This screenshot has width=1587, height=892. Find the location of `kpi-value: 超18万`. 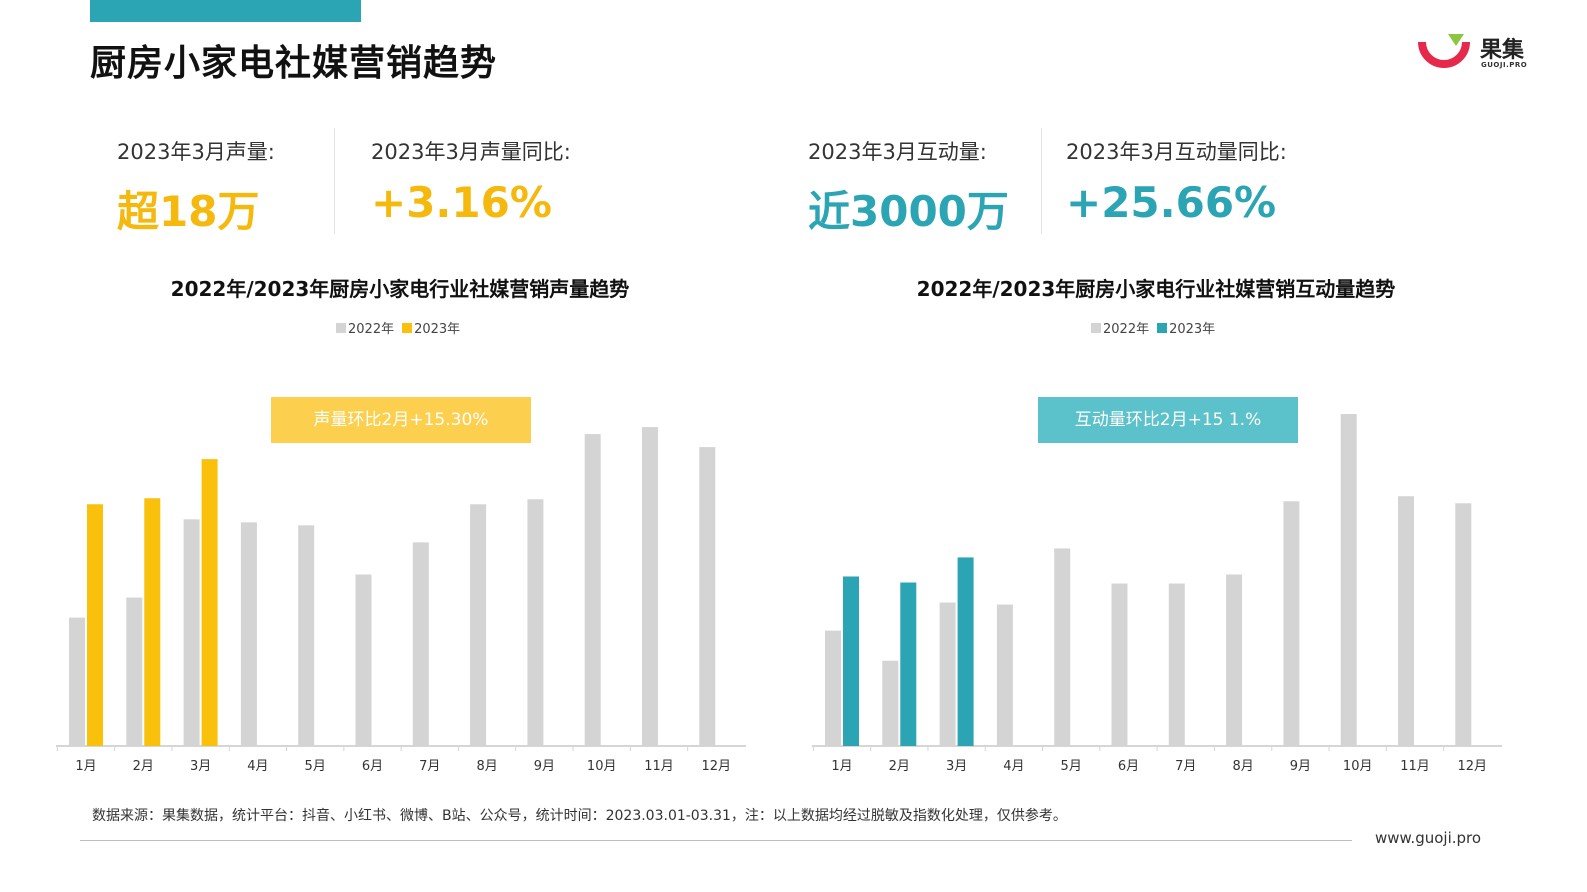

kpi-value: 超18万 is located at coordinates (188, 211).